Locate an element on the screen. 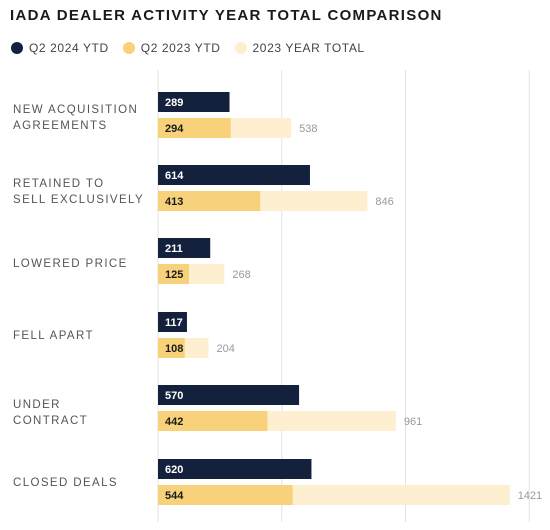 The image size is (550, 530). data-label-2023-total: 1421 is located at coordinates (530, 496).